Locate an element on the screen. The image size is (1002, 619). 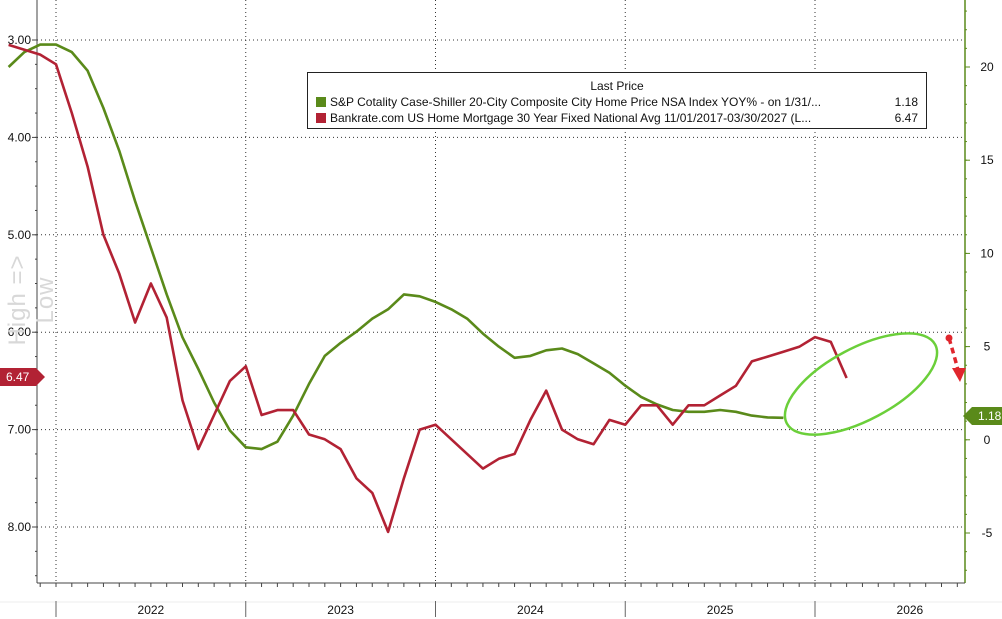
left-tick-label: 8.00 is located at coordinates (20, 527).